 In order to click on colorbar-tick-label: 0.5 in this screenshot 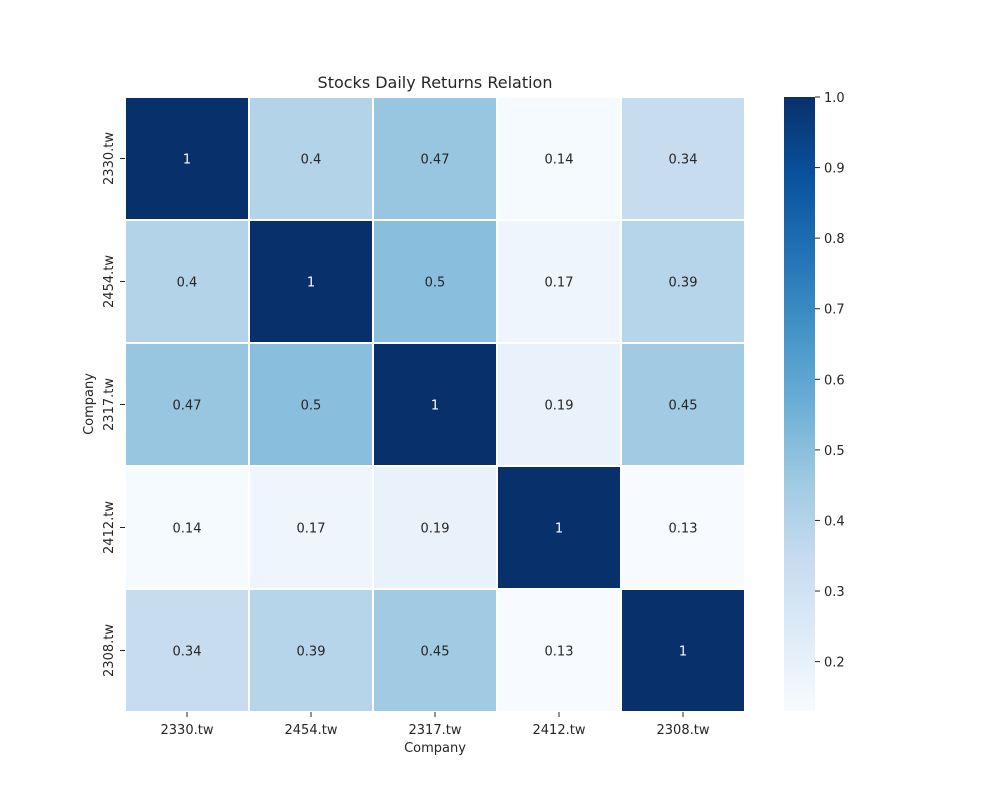, I will do `click(834, 451)`.